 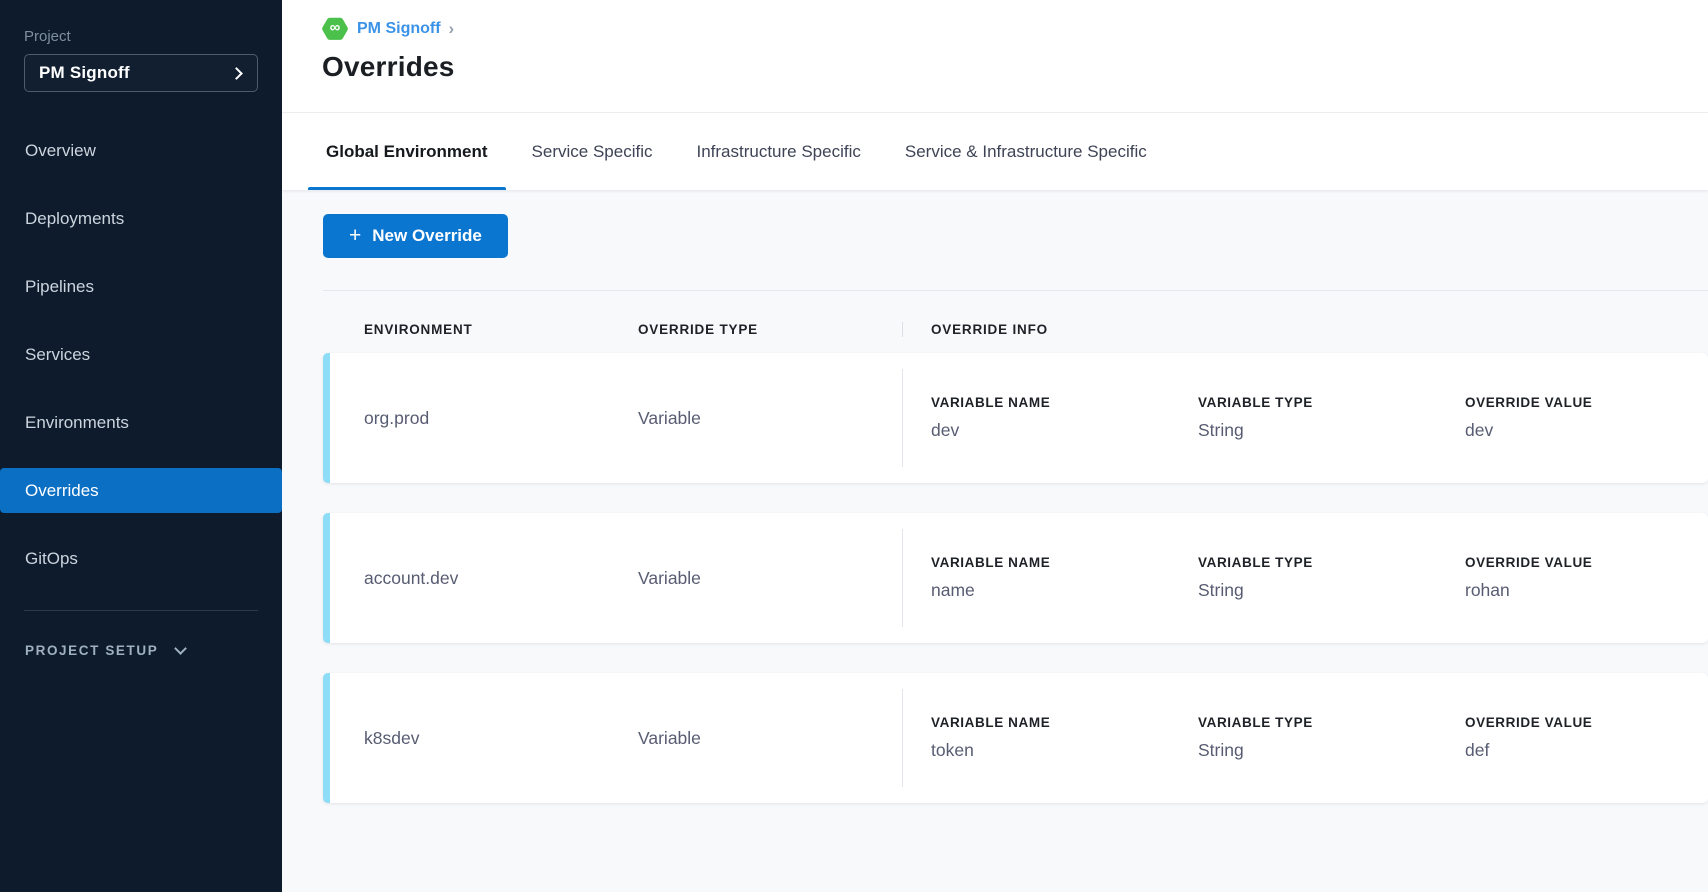 I want to click on variable-name-value: dev, so click(x=945, y=430).